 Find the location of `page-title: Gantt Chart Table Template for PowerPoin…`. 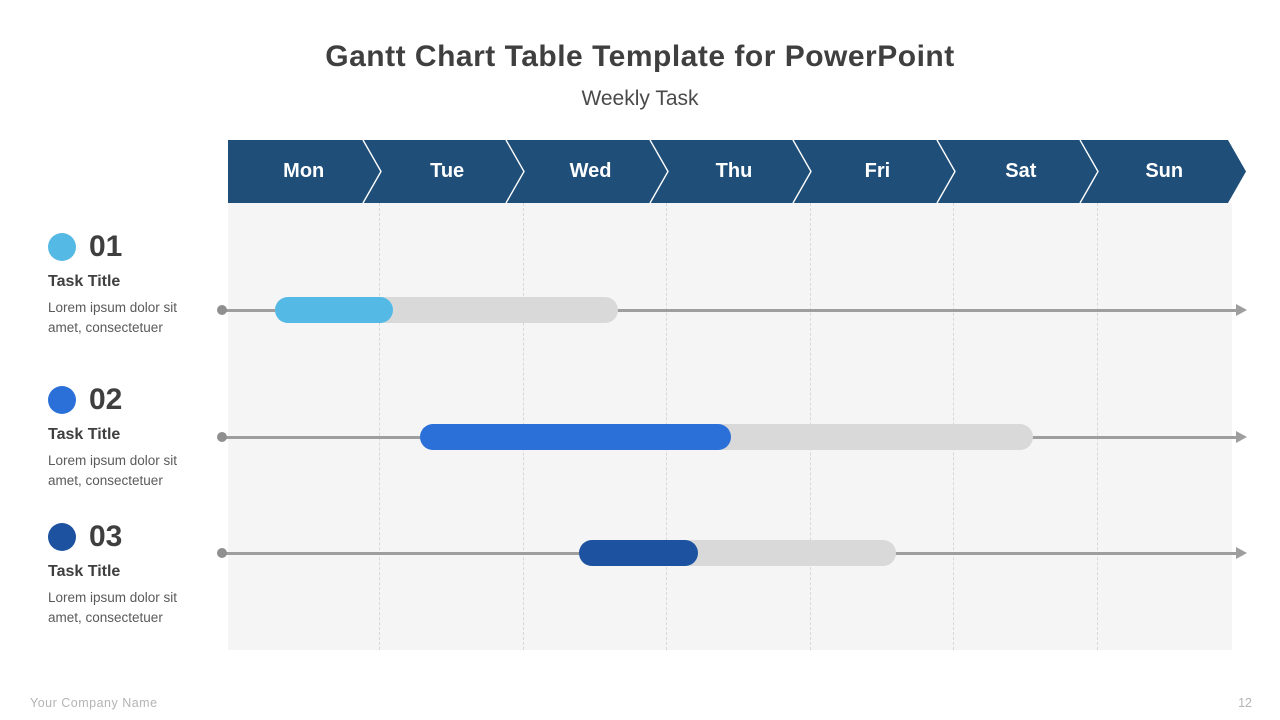

page-title: Gantt Chart Table Template for PowerPoin… is located at coordinates (640, 56).